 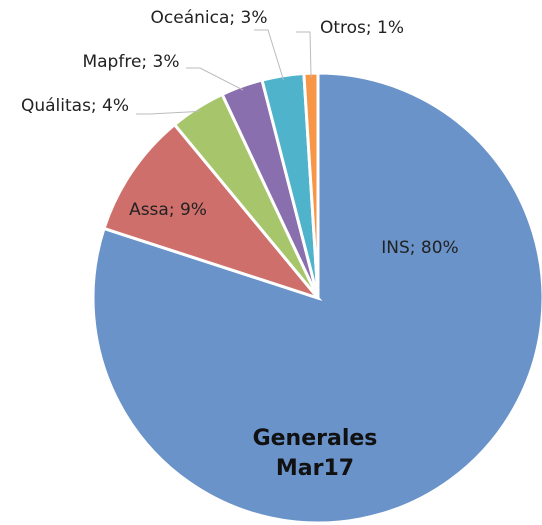 I want to click on chart-title: Generales Mar17, so click(x=315, y=453).